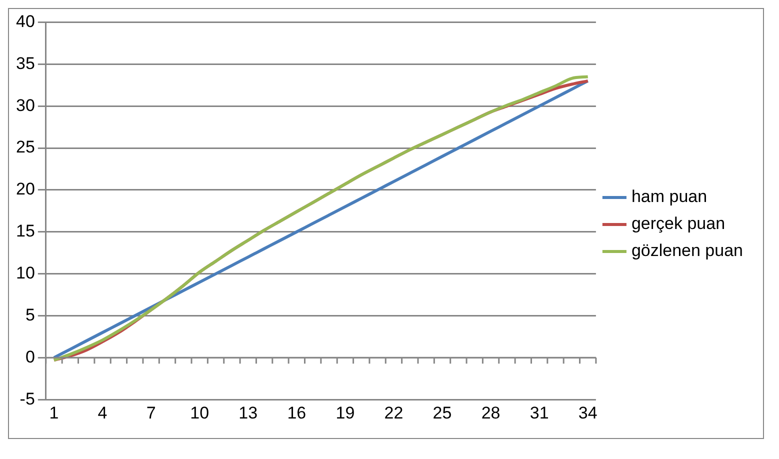 The height and width of the screenshot is (459, 779). I want to click on x-tick-label: 19, so click(345, 412).